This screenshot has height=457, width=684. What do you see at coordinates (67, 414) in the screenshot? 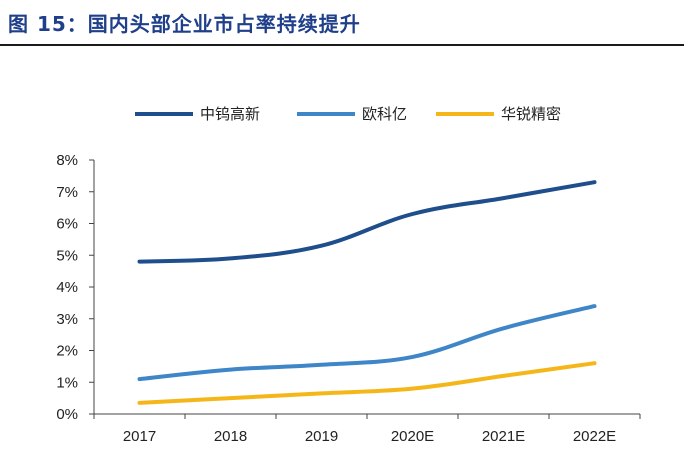
I see `y-tick-label: 0%` at bounding box center [67, 414].